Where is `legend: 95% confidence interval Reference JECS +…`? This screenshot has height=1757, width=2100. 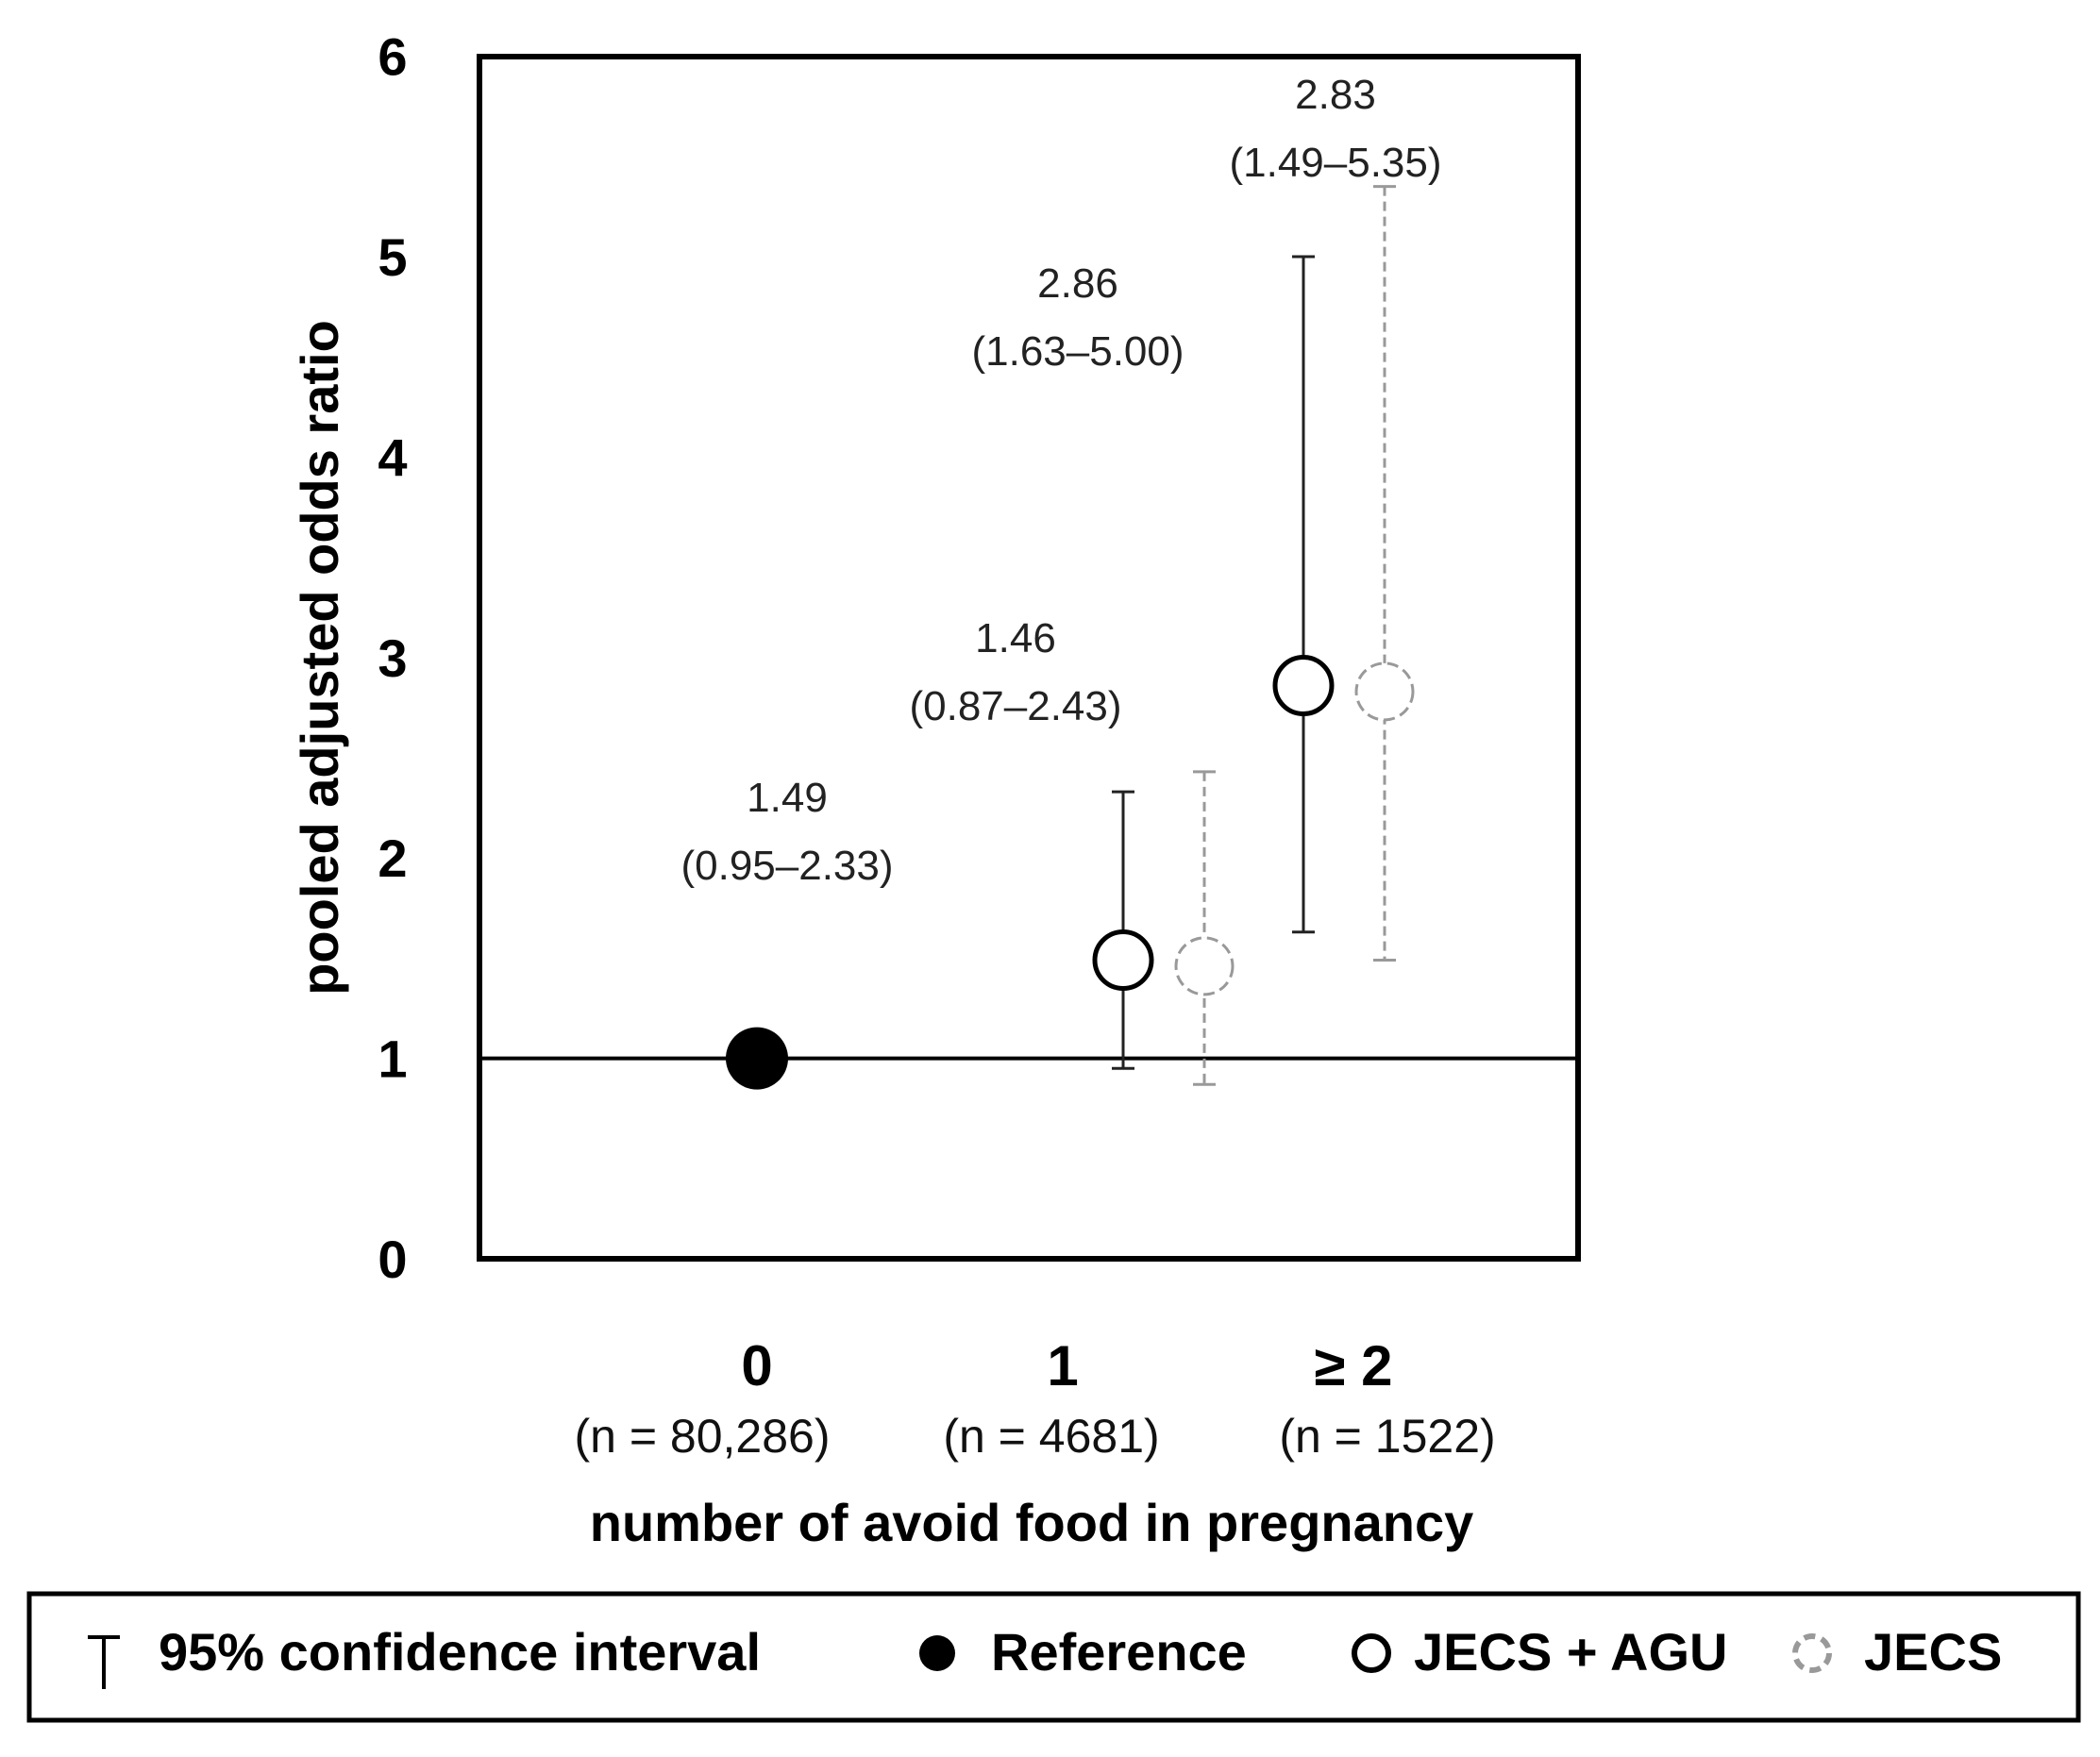 legend: 95% confidence interval Reference JECS +… is located at coordinates (1053, 1657).